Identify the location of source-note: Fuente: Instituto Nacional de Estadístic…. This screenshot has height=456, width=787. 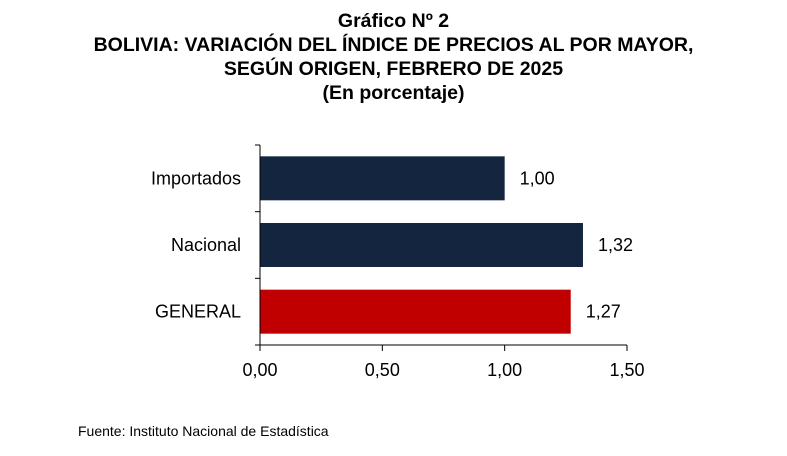
(203, 431).